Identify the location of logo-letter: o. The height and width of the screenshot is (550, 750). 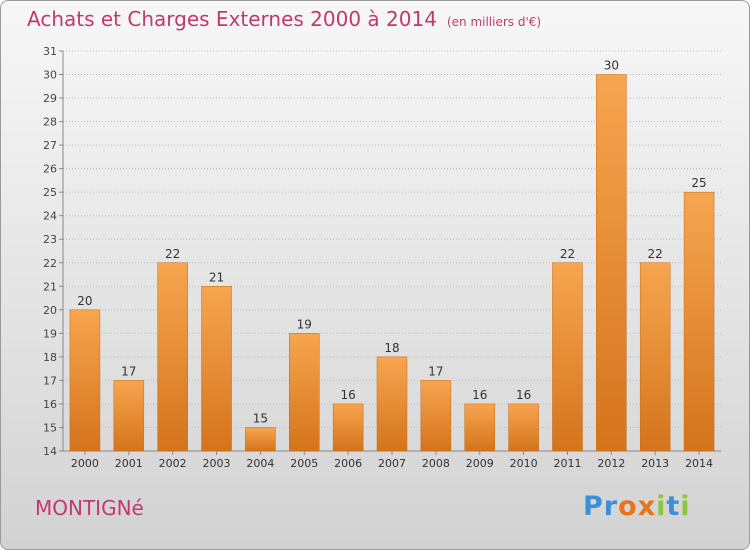
(628, 506).